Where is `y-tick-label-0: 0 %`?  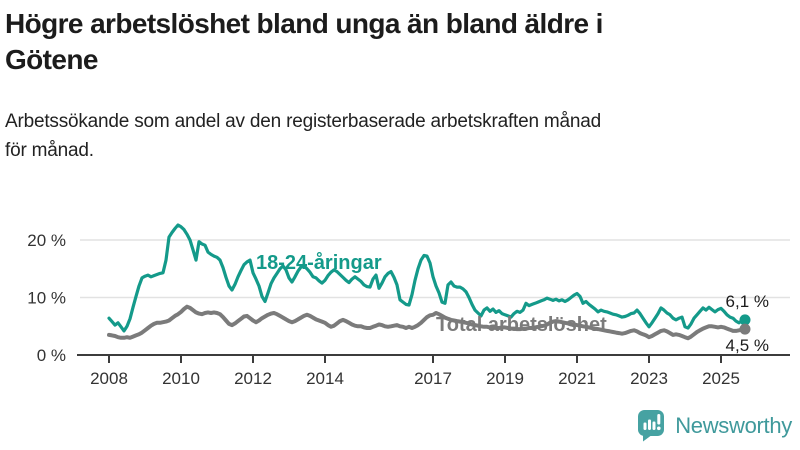 y-tick-label-0: 0 % is located at coordinates (51, 355).